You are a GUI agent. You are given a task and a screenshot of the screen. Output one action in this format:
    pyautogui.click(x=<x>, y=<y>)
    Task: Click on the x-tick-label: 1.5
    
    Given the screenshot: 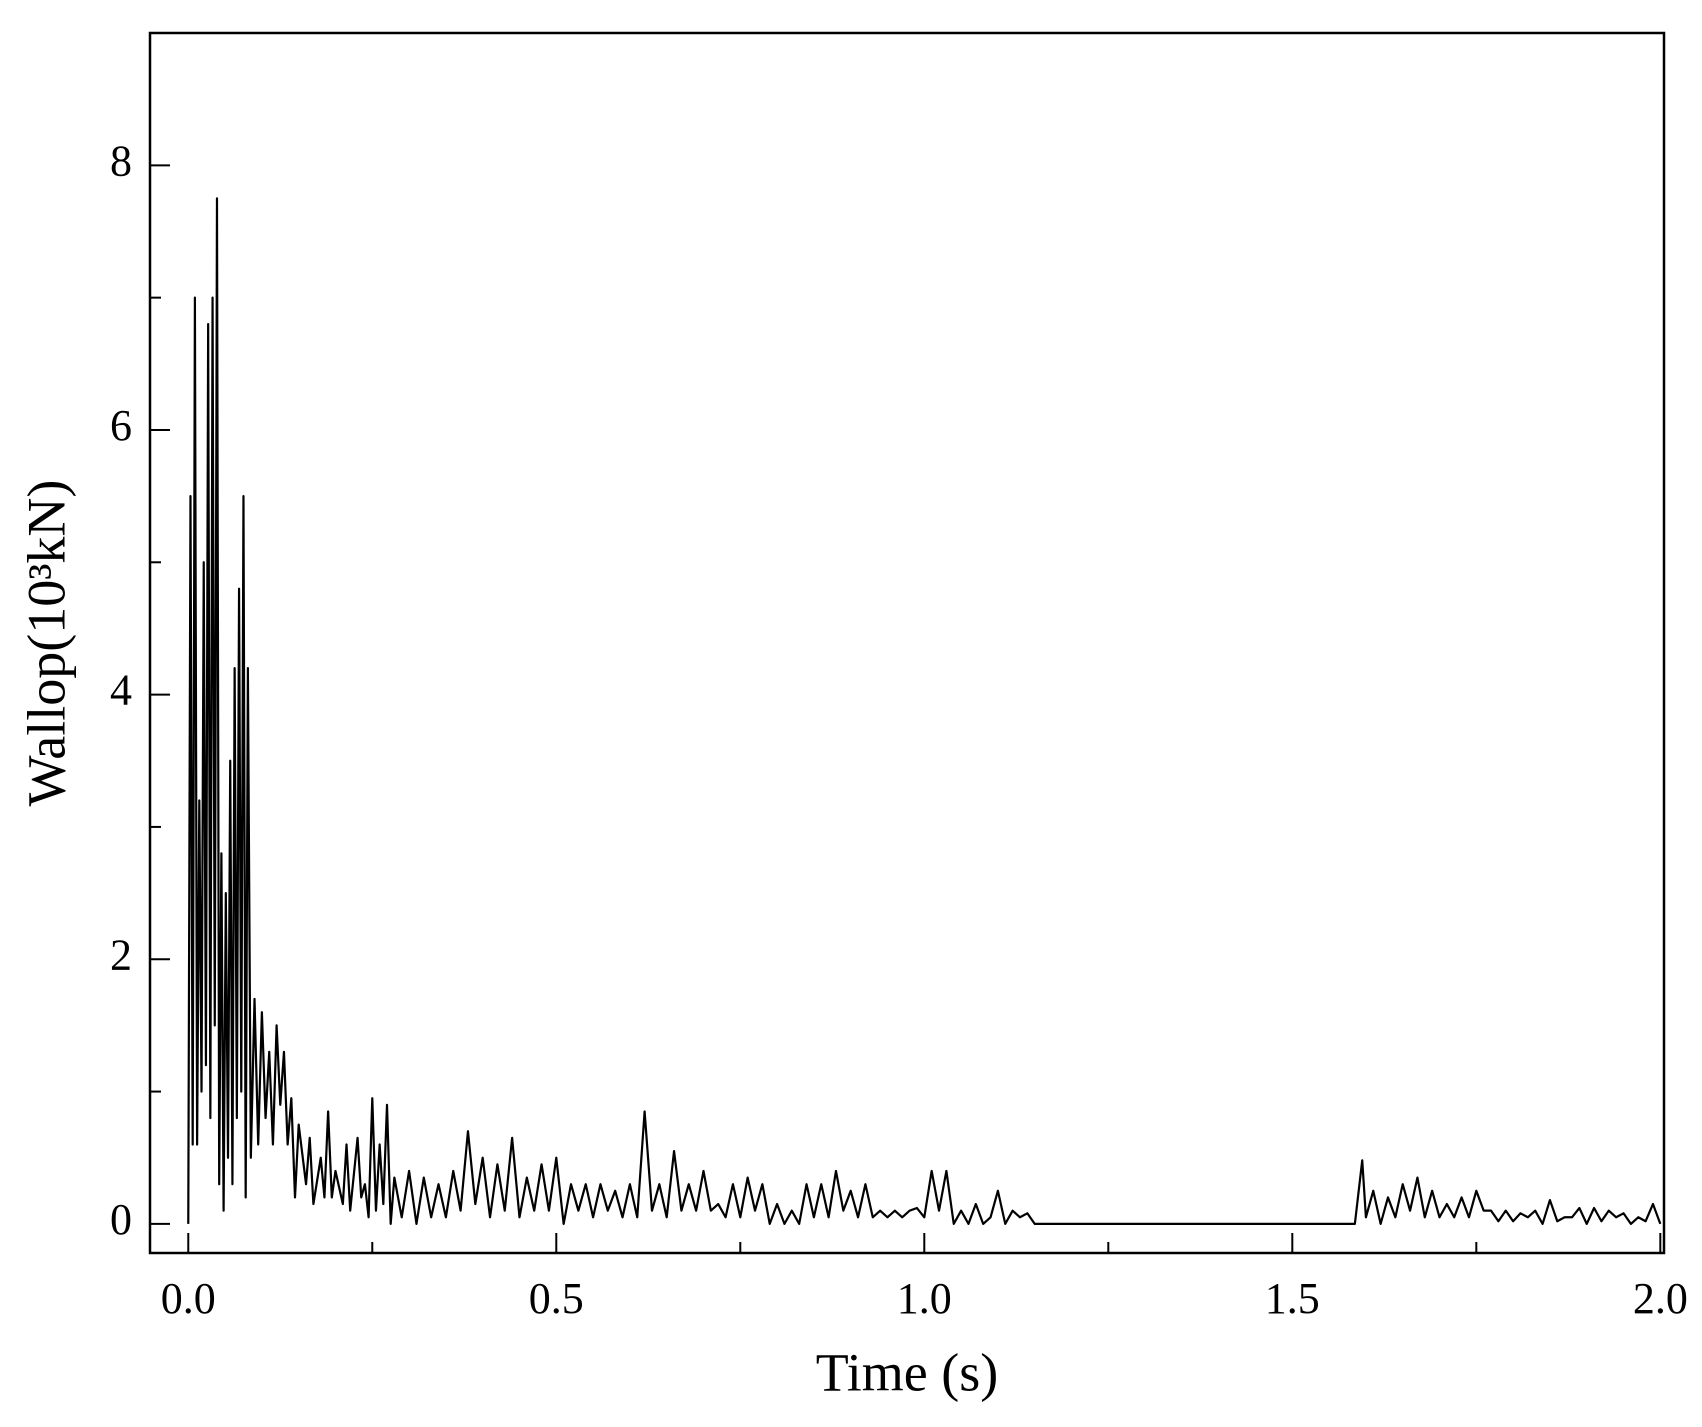 What is the action you would take?
    pyautogui.click(x=1292, y=1298)
    